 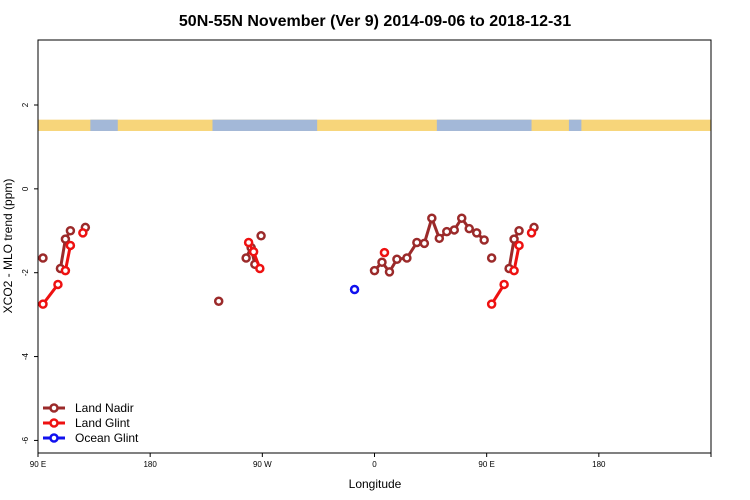 I want to click on legend-item-land-nadir: Land Nadir, so click(x=88, y=408).